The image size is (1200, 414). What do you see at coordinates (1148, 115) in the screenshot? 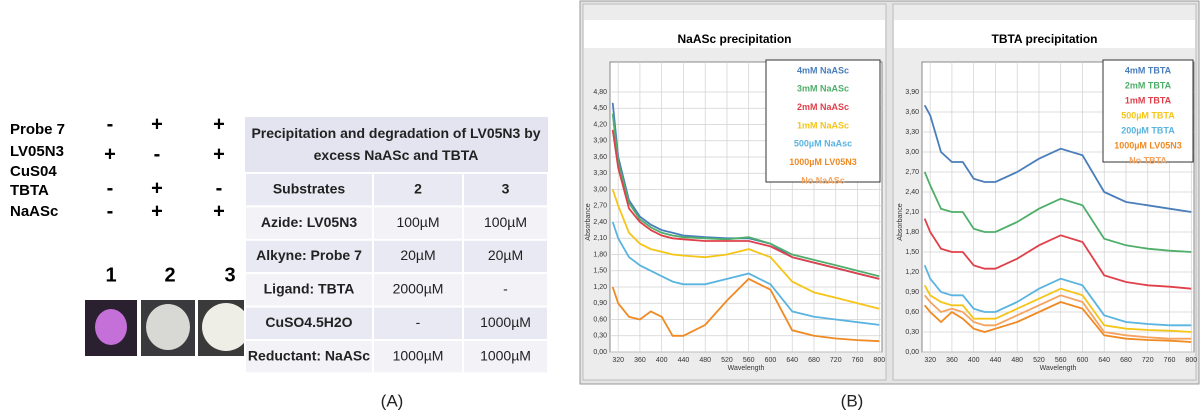
I see `legend-entry: 500µM TBTA` at bounding box center [1148, 115].